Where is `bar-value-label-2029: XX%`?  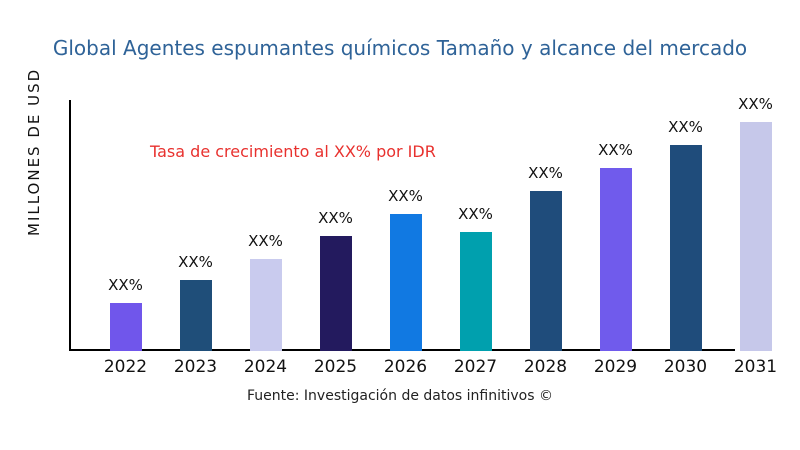
bar-value-label-2029: XX% is located at coordinates (615, 150).